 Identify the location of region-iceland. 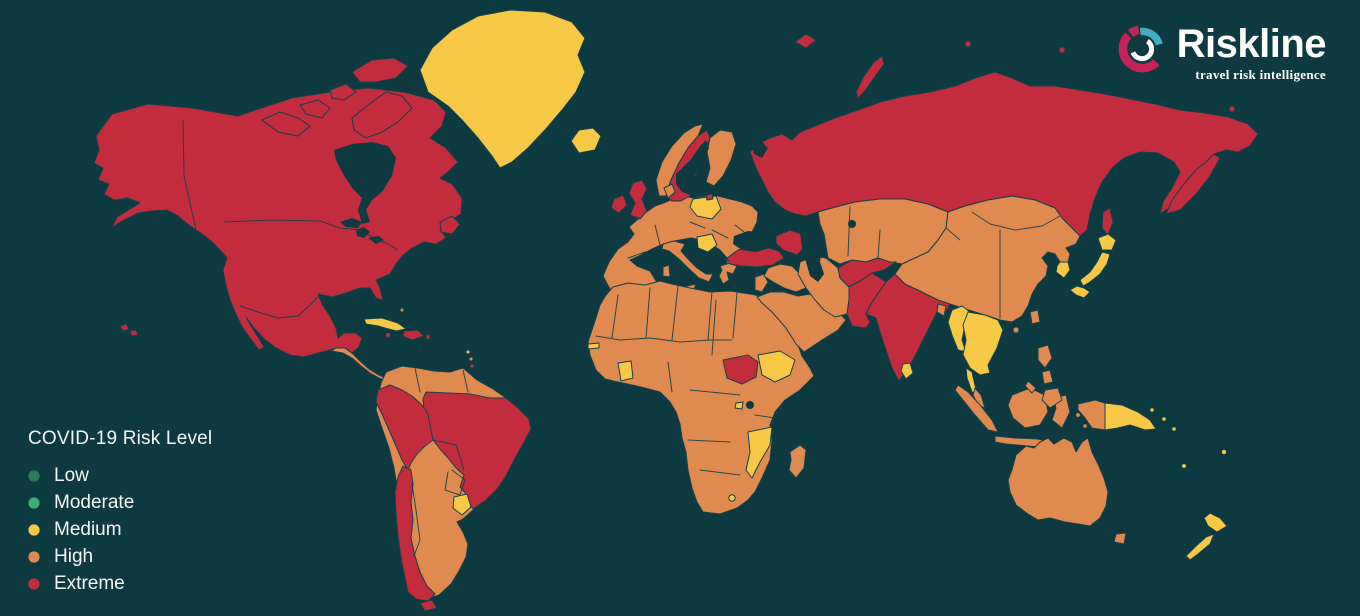
(586, 140).